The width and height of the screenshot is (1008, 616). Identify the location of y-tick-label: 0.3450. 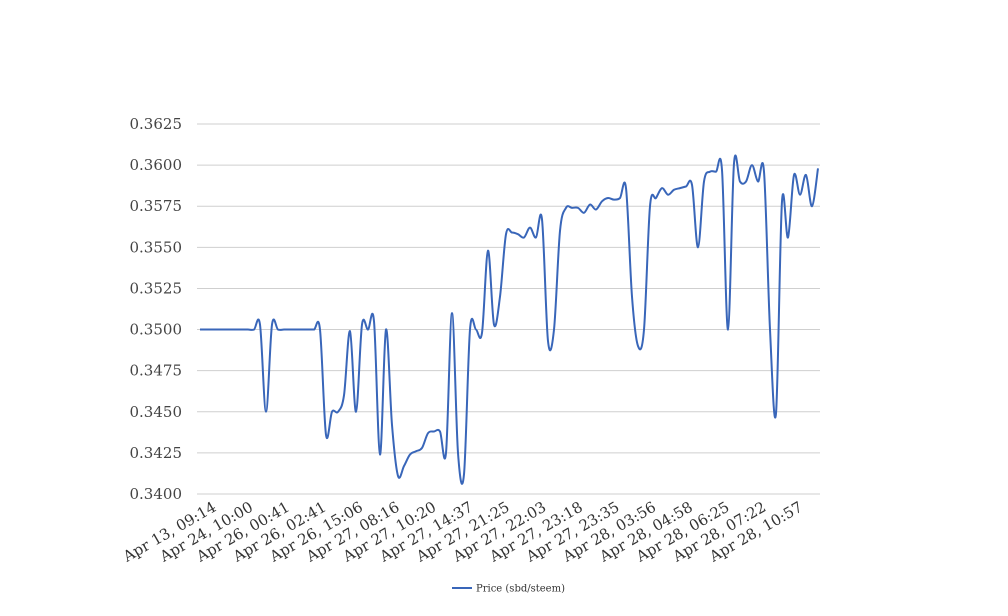
(156, 412).